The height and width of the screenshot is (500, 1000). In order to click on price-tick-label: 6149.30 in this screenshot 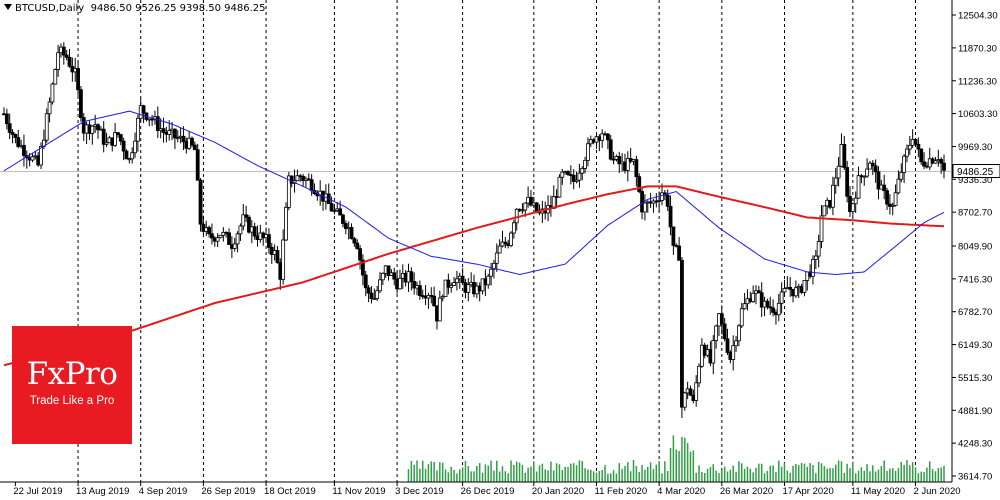, I will do `click(975, 345)`.